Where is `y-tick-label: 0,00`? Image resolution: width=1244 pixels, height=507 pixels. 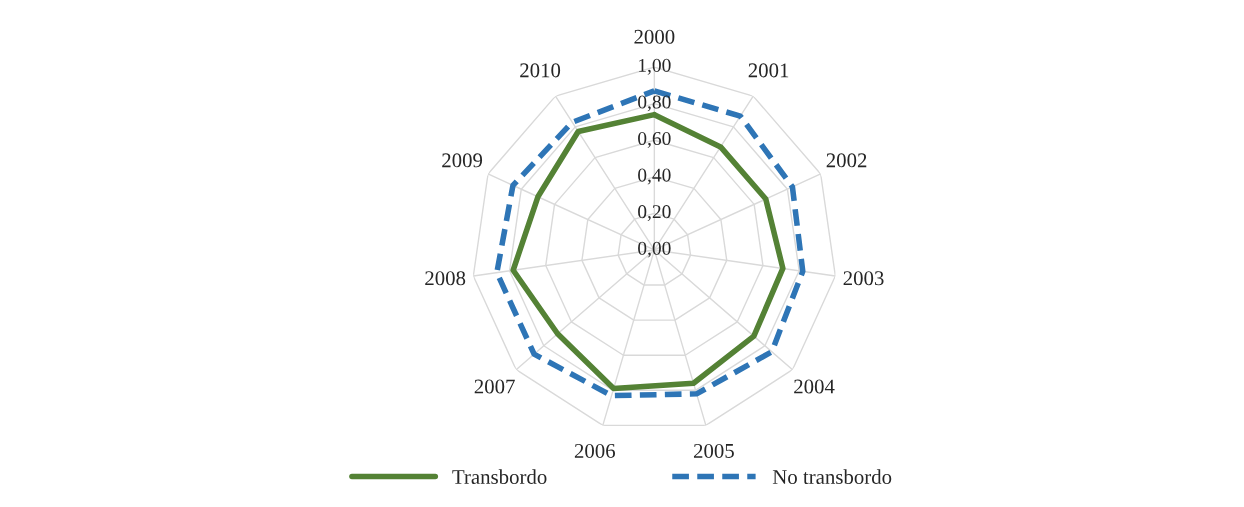
y-tick-label: 0,00 is located at coordinates (654, 249).